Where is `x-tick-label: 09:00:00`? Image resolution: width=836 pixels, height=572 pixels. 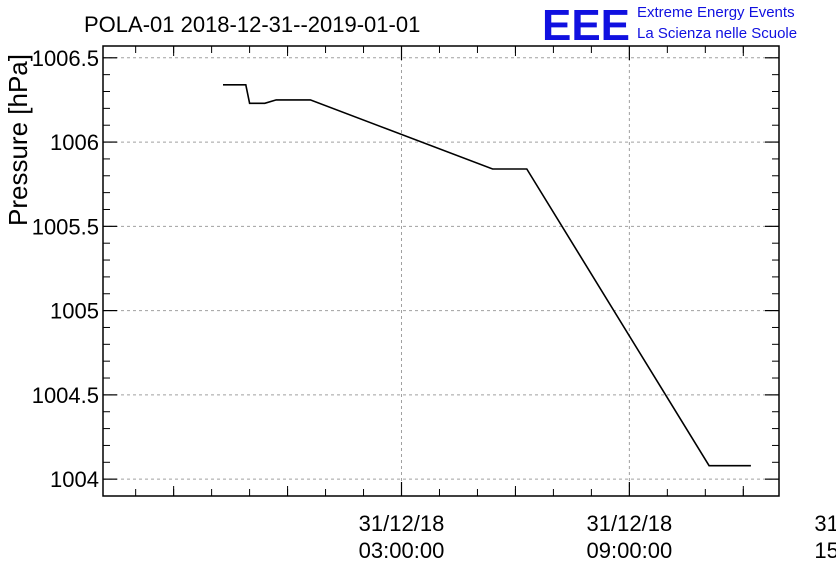 x-tick-label: 09:00:00 is located at coordinates (630, 550).